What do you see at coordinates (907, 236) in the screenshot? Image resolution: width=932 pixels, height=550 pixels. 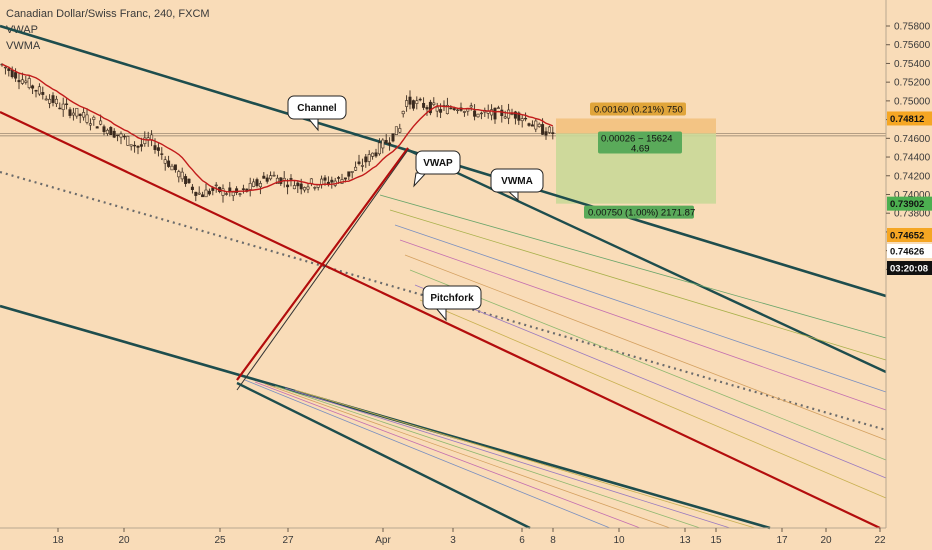 I see `price-badge-label: 0.74652` at bounding box center [907, 236].